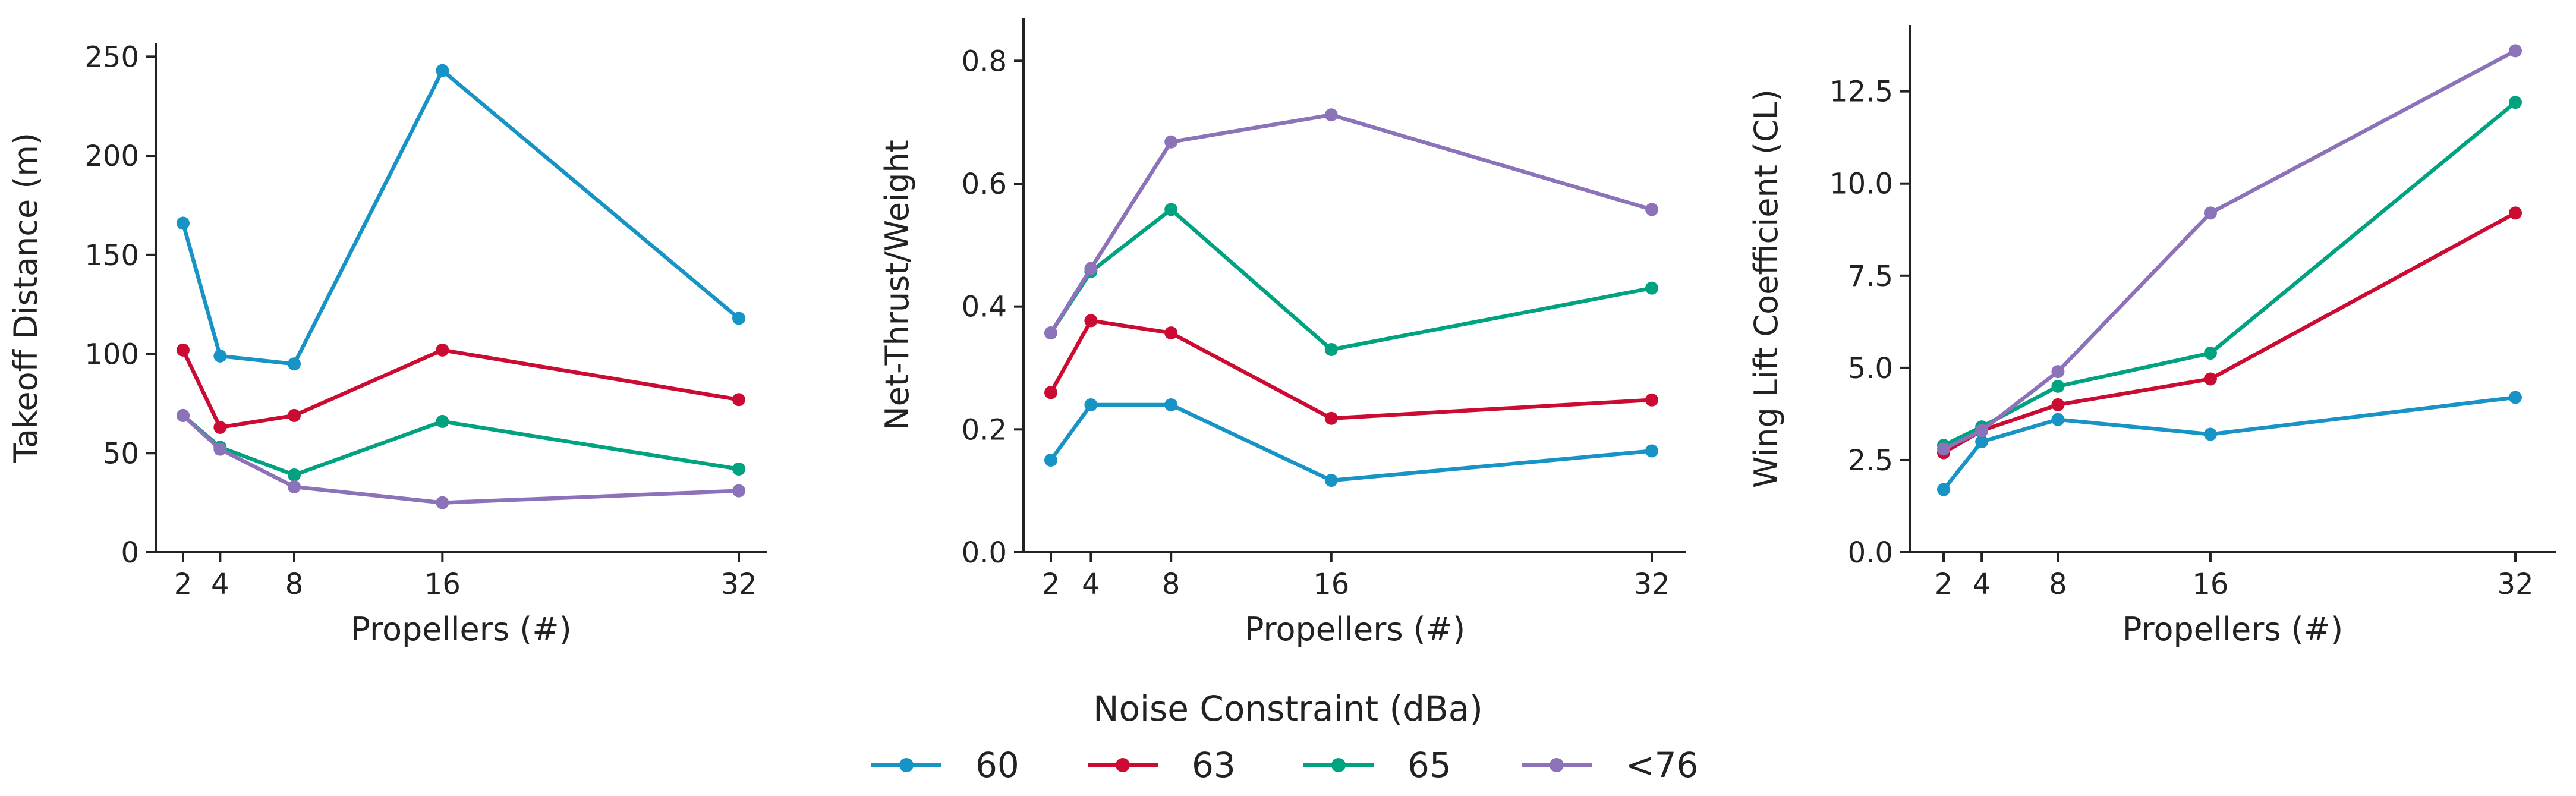 The width and height of the screenshot is (2576, 796). Describe the element at coordinates (1377, 765) in the screenshot. I see `legend-entry-65: 65` at that location.